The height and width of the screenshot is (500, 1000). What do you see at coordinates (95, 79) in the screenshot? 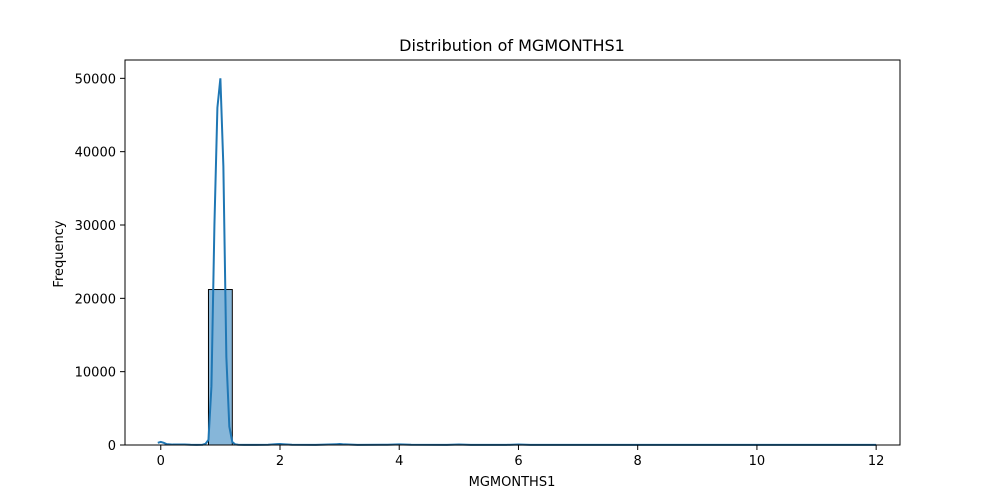
I see `y-tick-label: 50000` at bounding box center [95, 79].